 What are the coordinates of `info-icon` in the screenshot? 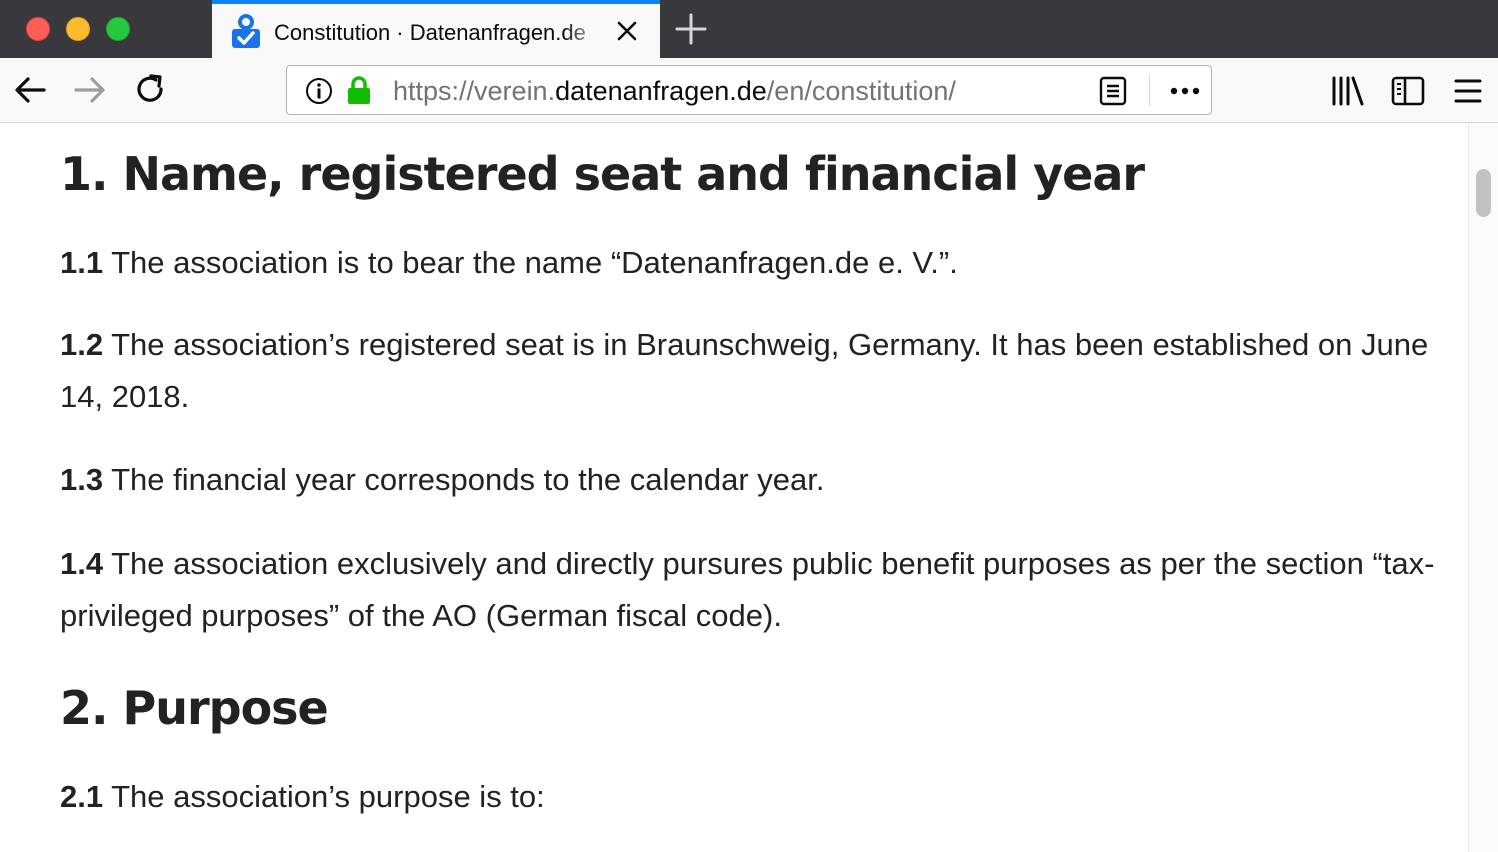 It's located at (319, 91).